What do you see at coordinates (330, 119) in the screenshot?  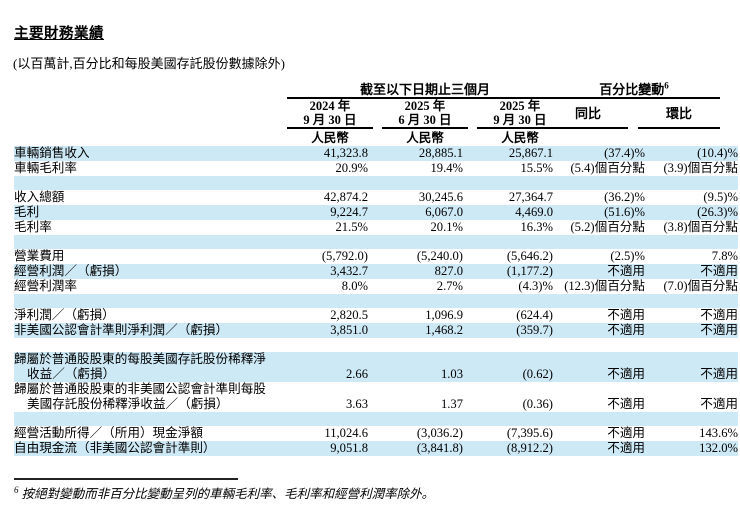 I see `col1-date: 9 月 30 日` at bounding box center [330, 119].